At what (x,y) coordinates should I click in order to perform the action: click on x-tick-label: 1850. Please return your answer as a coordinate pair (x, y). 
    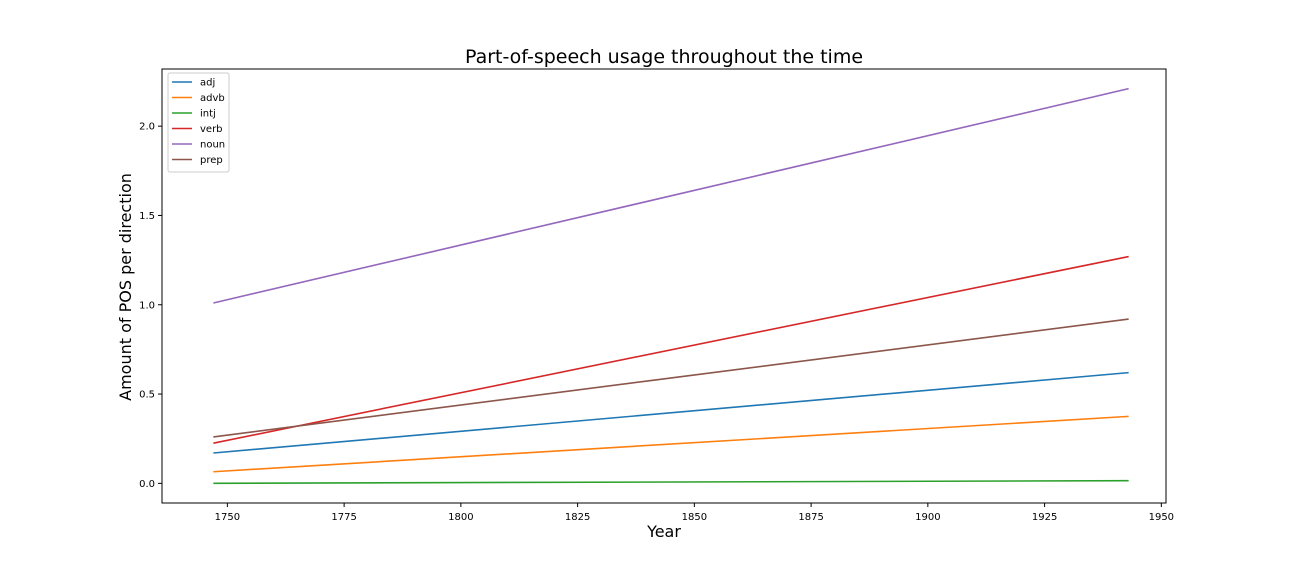
    Looking at the image, I should click on (694, 517).